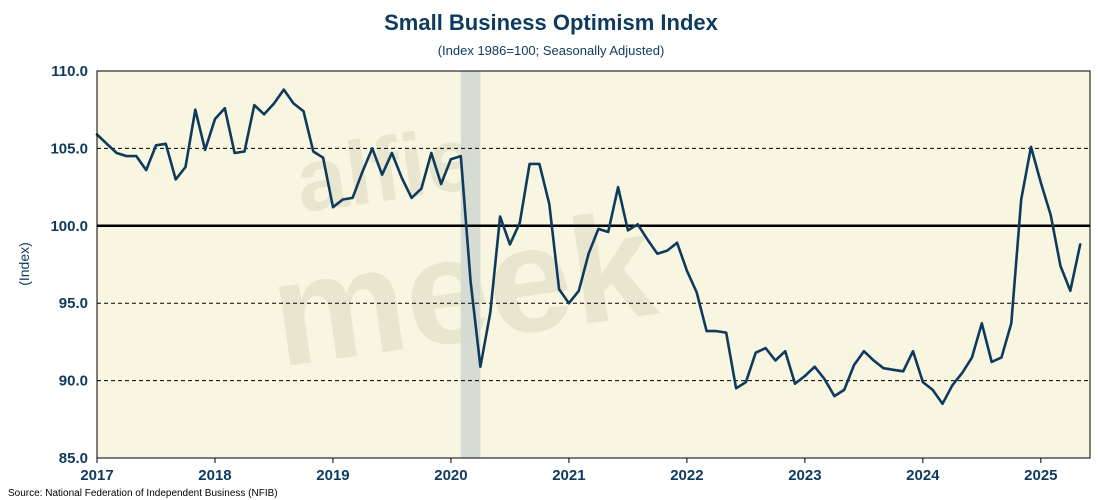 The width and height of the screenshot is (1100, 500). Describe the element at coordinates (69, 71) in the screenshot. I see `y-tick-label: 110.0` at that location.